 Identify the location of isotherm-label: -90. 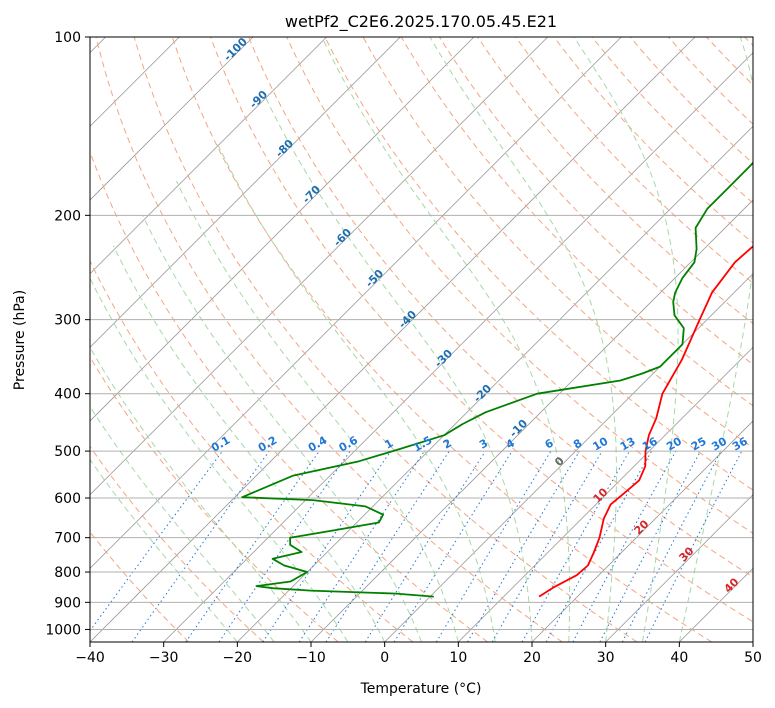
(258, 99).